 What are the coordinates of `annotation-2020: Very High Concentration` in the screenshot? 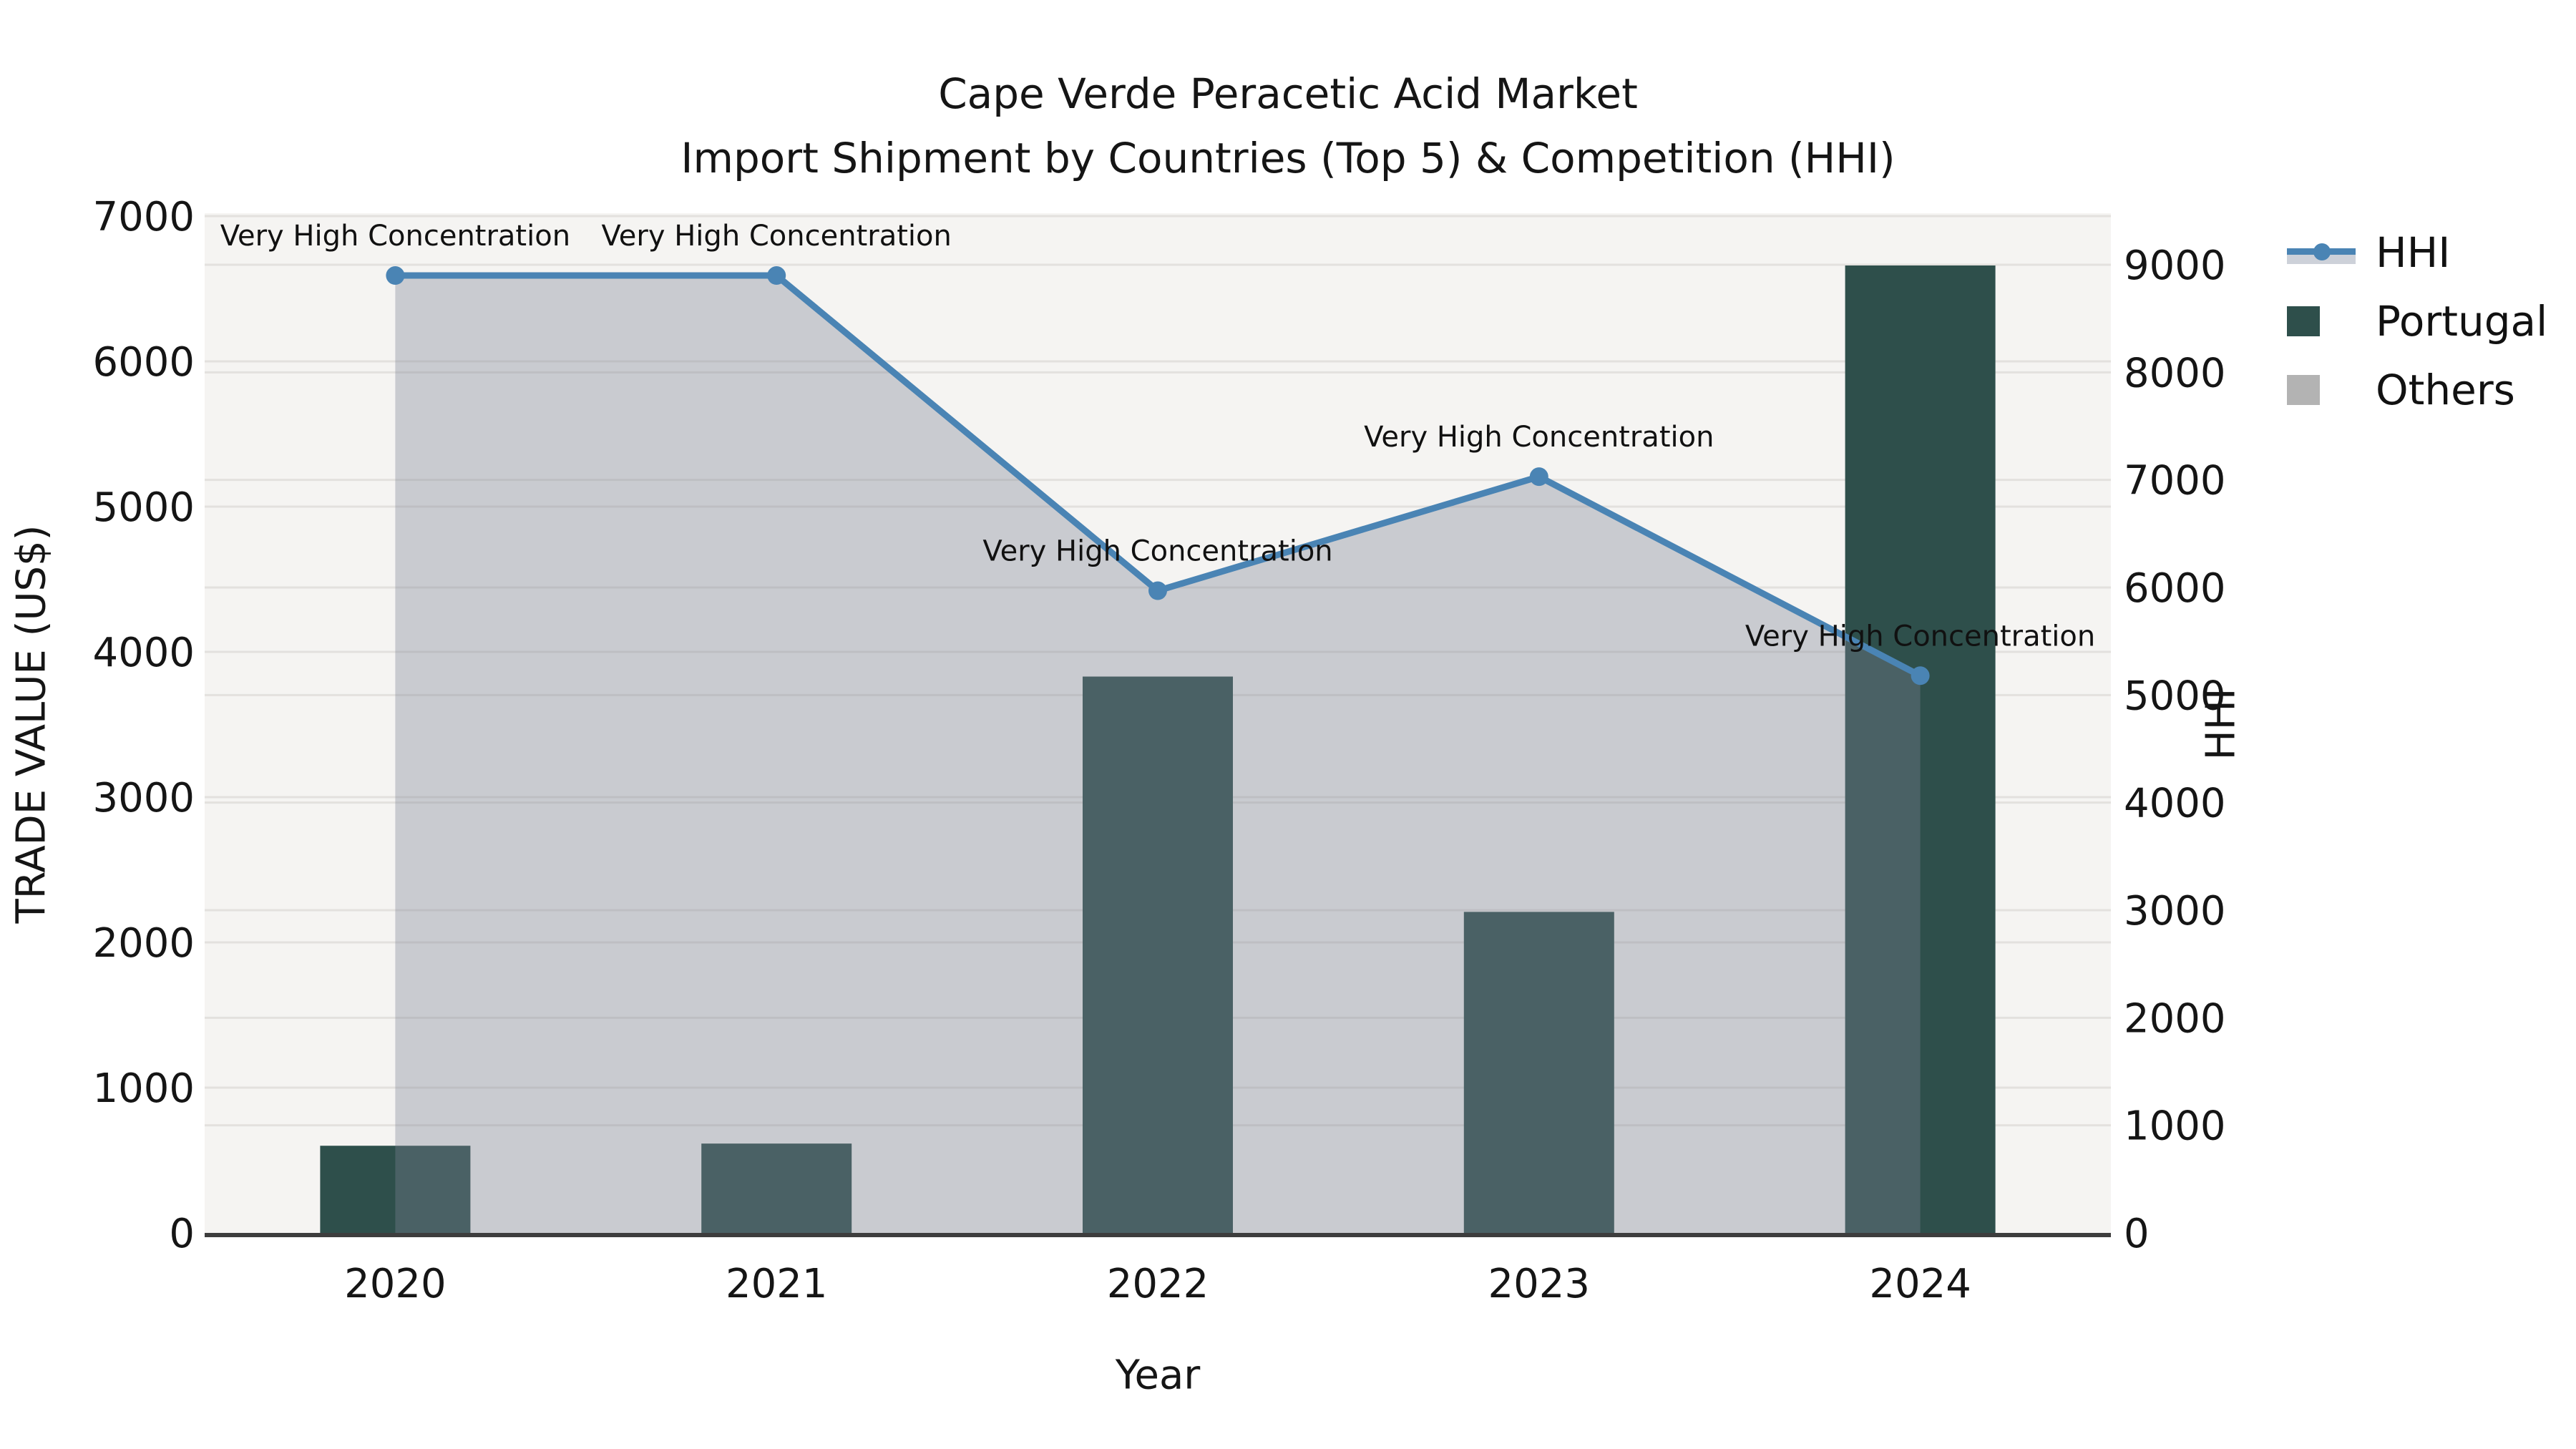 It's located at (395, 236).